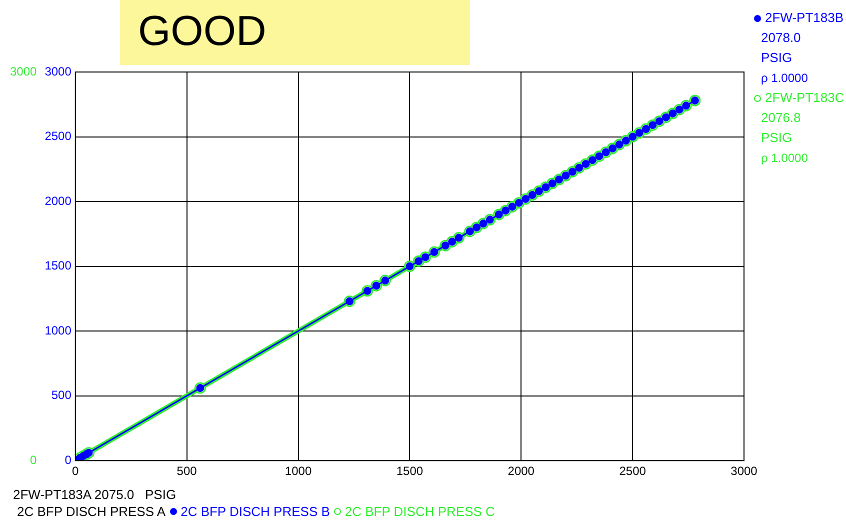  What do you see at coordinates (187, 471) in the screenshot?
I see `x-tick-label: 500` at bounding box center [187, 471].